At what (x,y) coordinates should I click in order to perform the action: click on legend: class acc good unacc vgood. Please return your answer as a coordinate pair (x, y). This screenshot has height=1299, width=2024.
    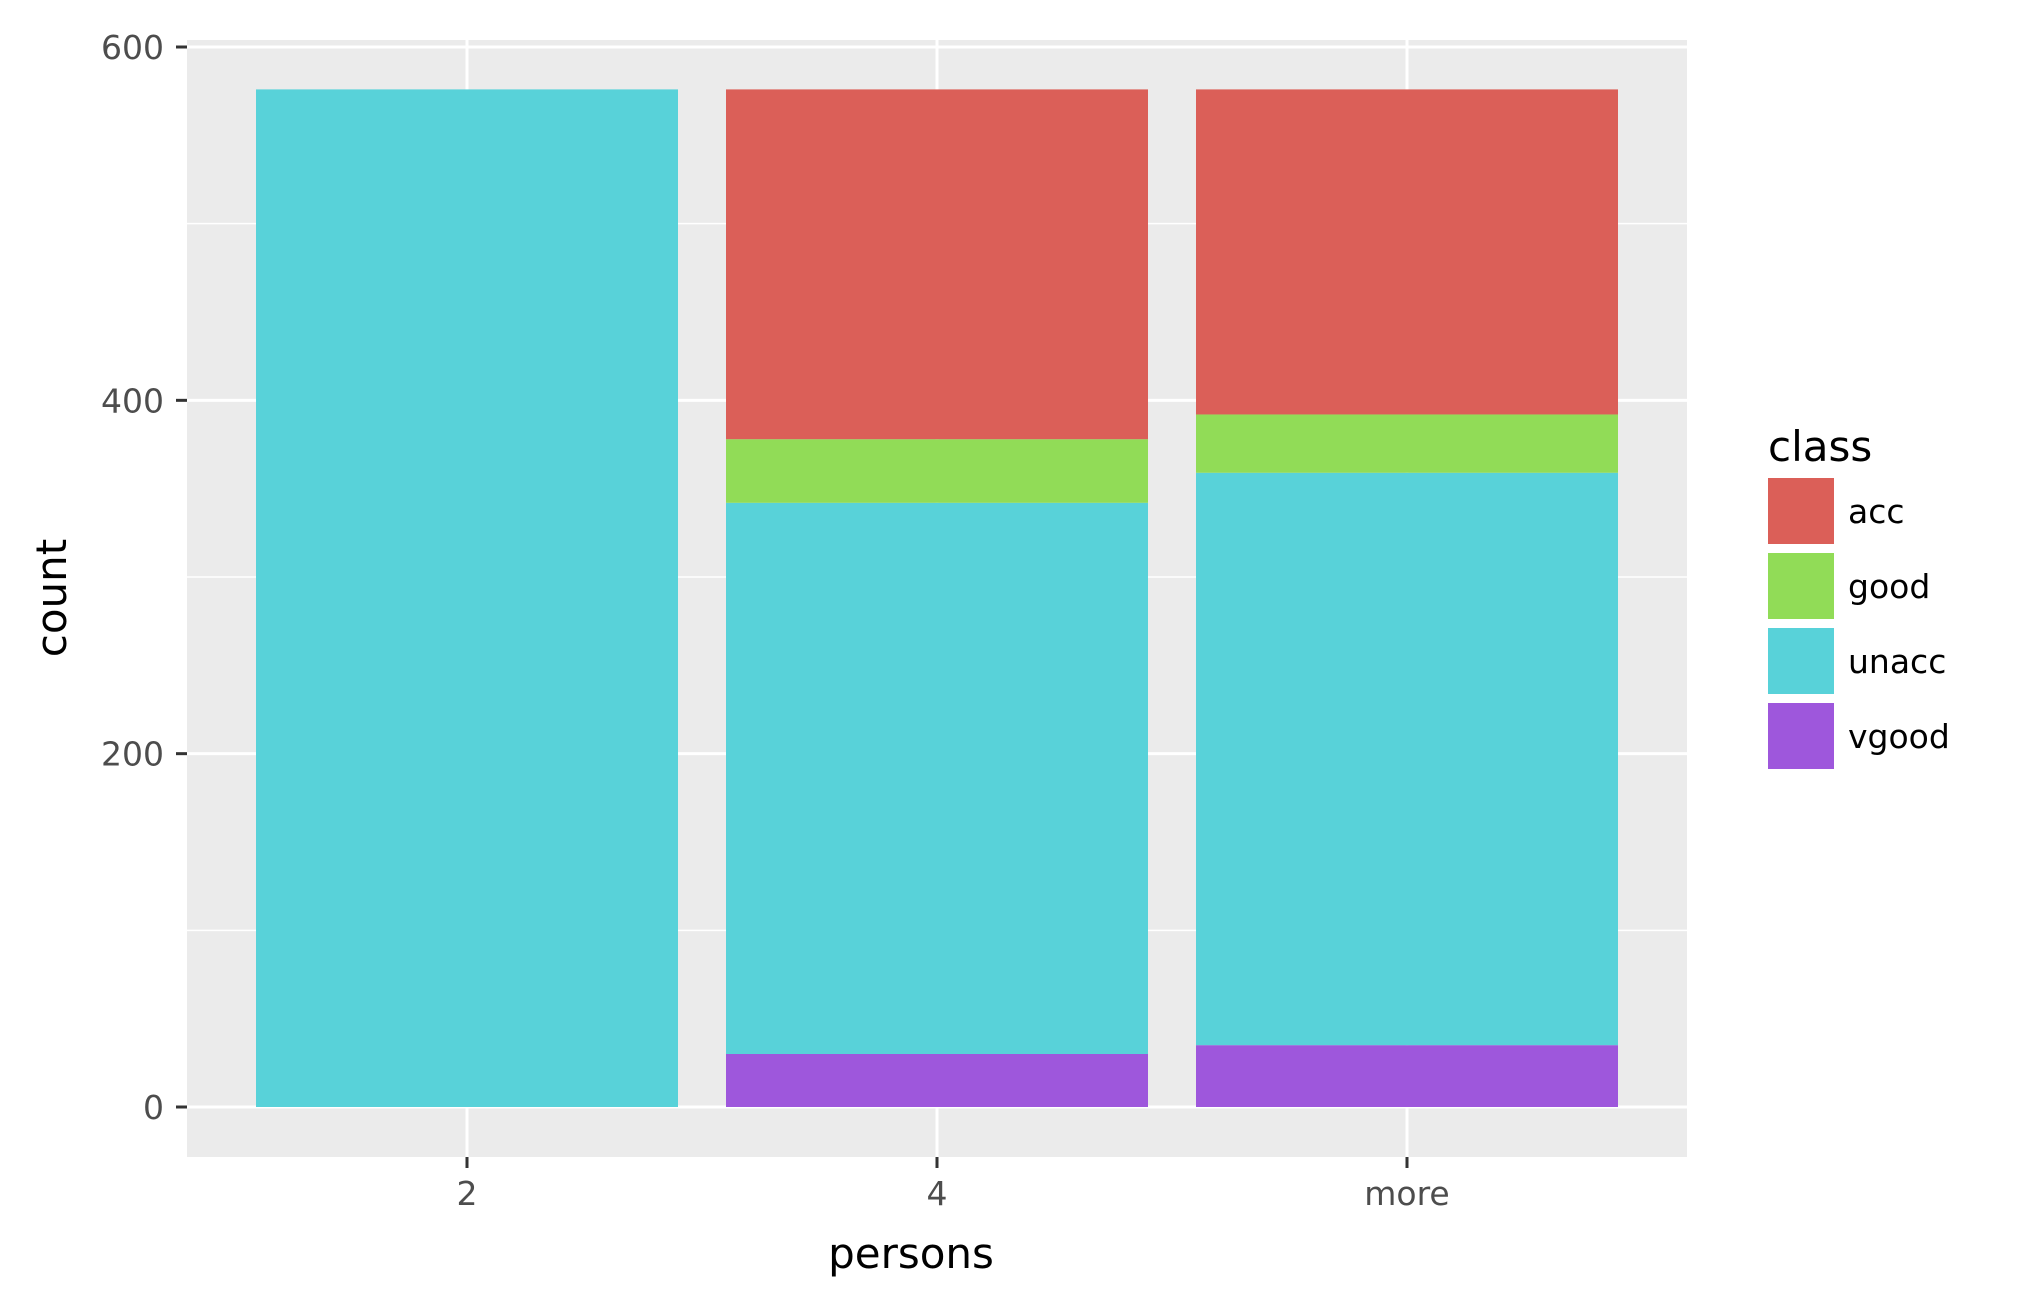
    Looking at the image, I should click on (1859, 595).